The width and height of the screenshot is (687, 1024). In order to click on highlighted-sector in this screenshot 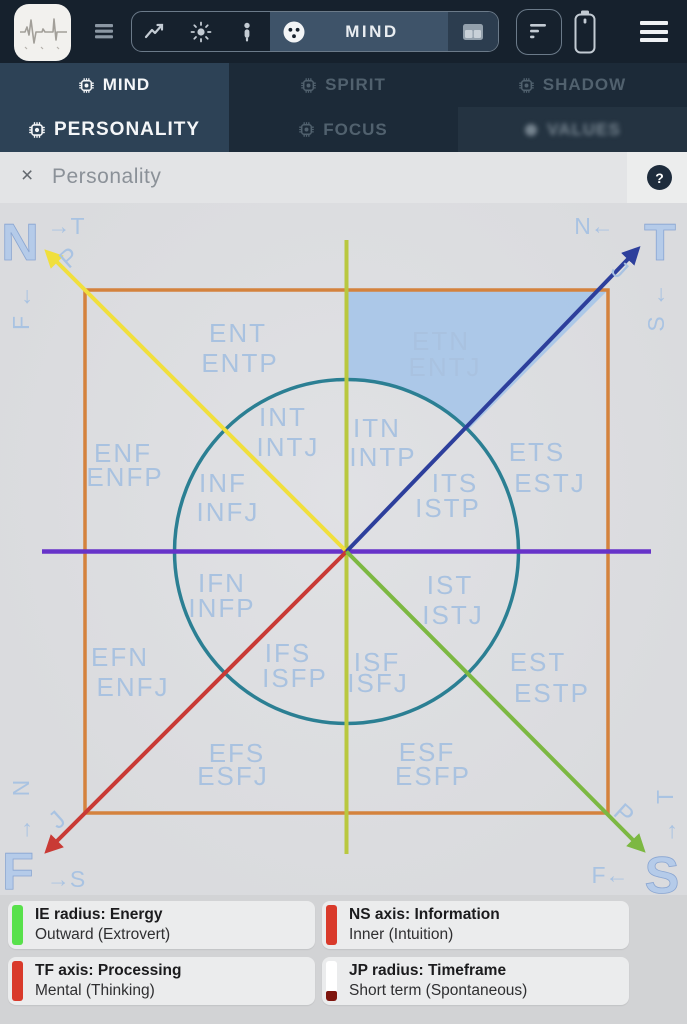, I will do `click(477, 360)`.